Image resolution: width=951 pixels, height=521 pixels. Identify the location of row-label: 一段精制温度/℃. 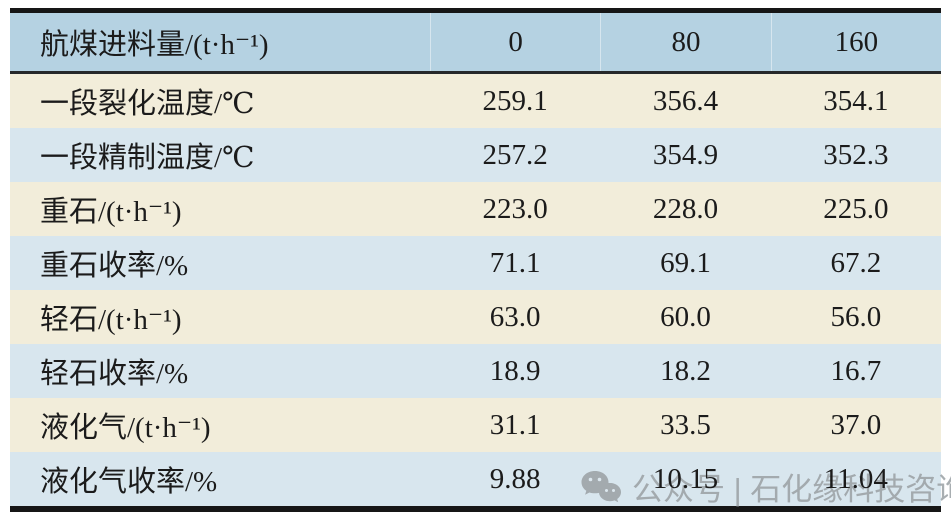
(147, 158).